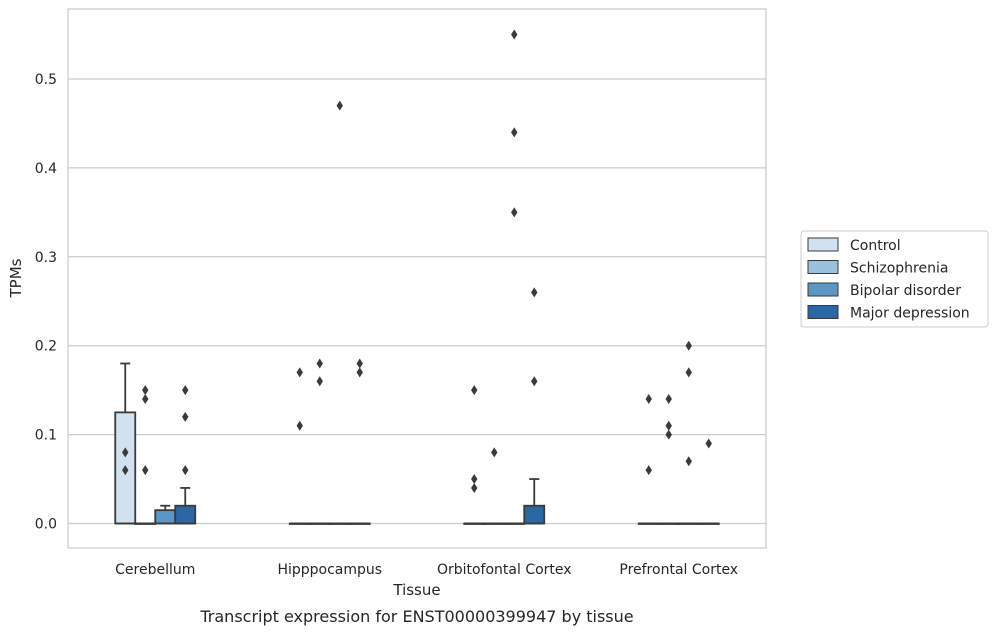 This screenshot has height=634, width=997. Describe the element at coordinates (905, 291) in the screenshot. I see `legend-label: Bipolar disorder` at that location.